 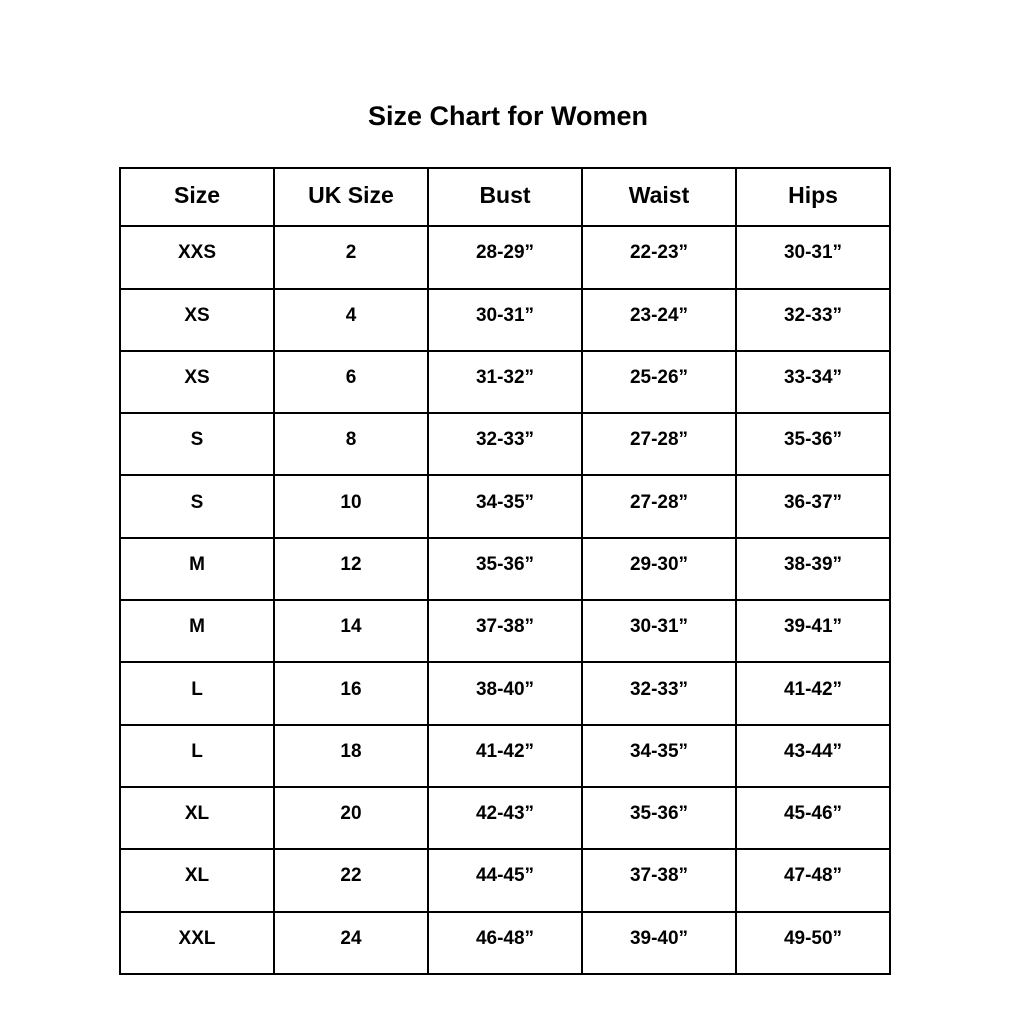 I want to click on table-row: XXL 24 46-48” 39-40” 49-50”, so click(x=505, y=942).